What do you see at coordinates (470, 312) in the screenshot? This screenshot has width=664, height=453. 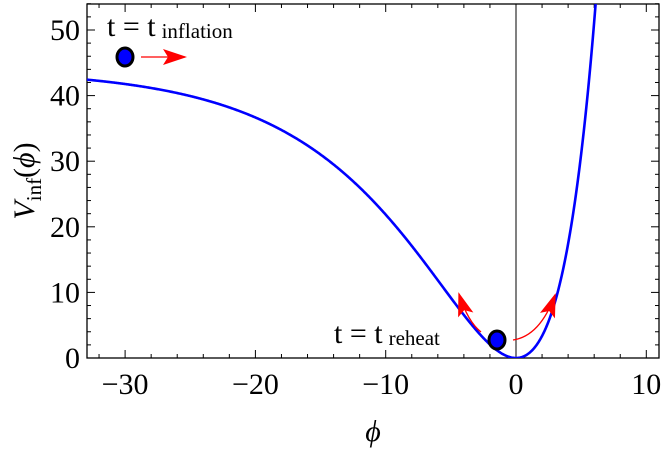 I see `arrow-up-left-icon` at bounding box center [470, 312].